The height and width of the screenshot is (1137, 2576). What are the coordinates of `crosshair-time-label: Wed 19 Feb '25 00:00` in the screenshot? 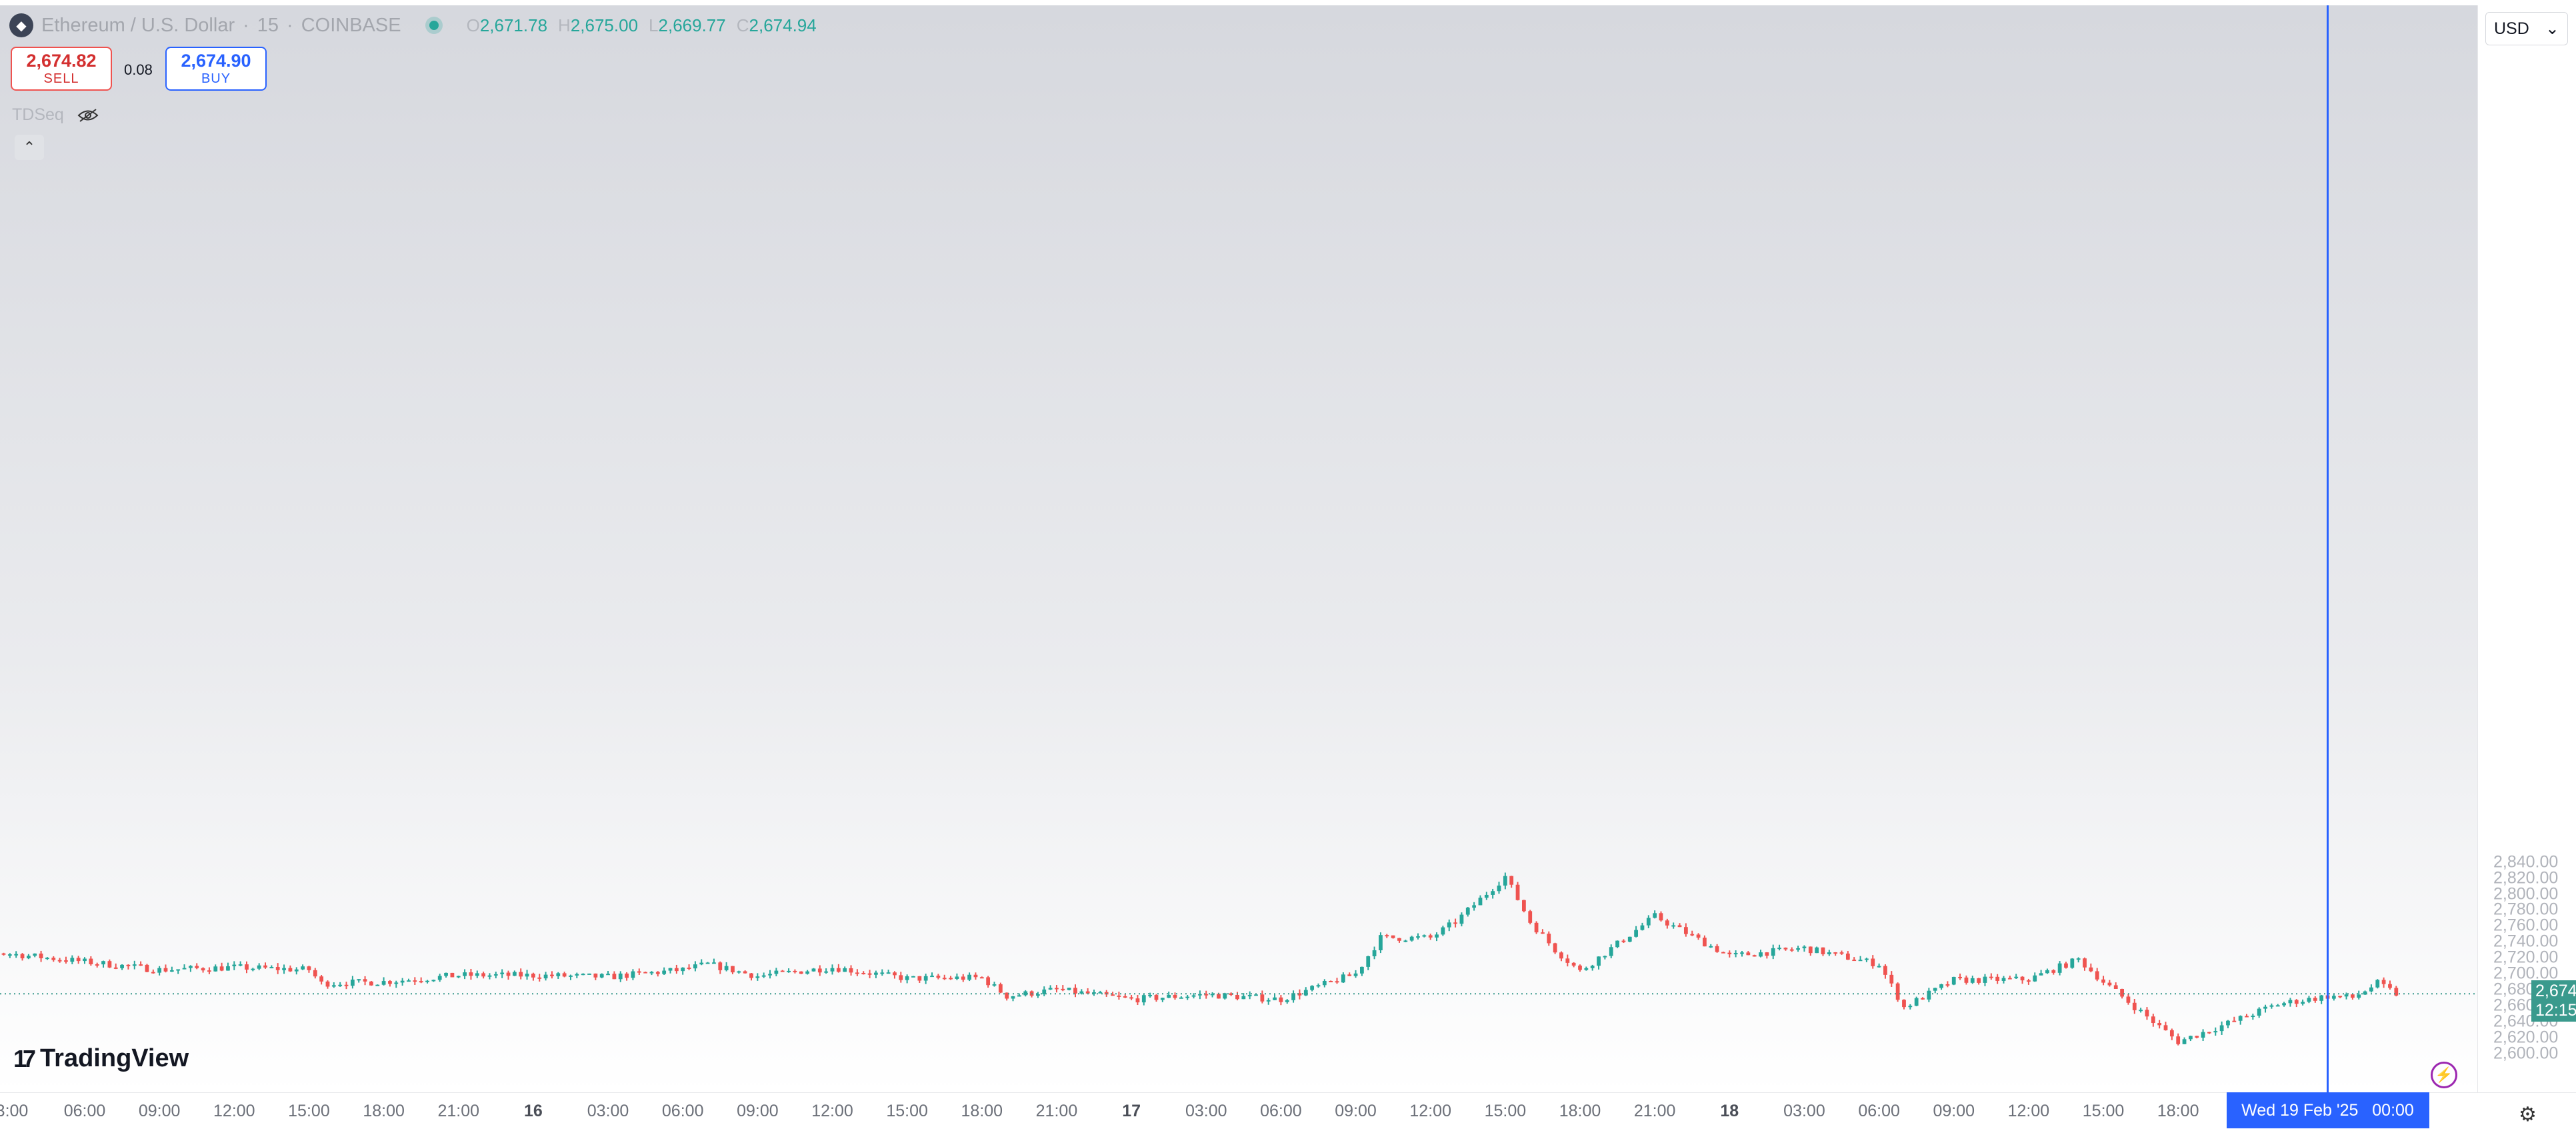 It's located at (2327, 1110).